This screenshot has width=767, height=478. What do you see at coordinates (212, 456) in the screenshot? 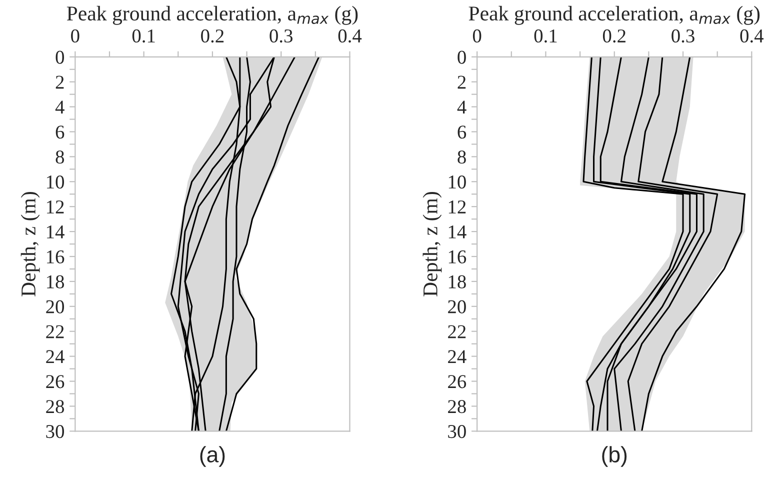
I see `text: (a)` at bounding box center [212, 456].